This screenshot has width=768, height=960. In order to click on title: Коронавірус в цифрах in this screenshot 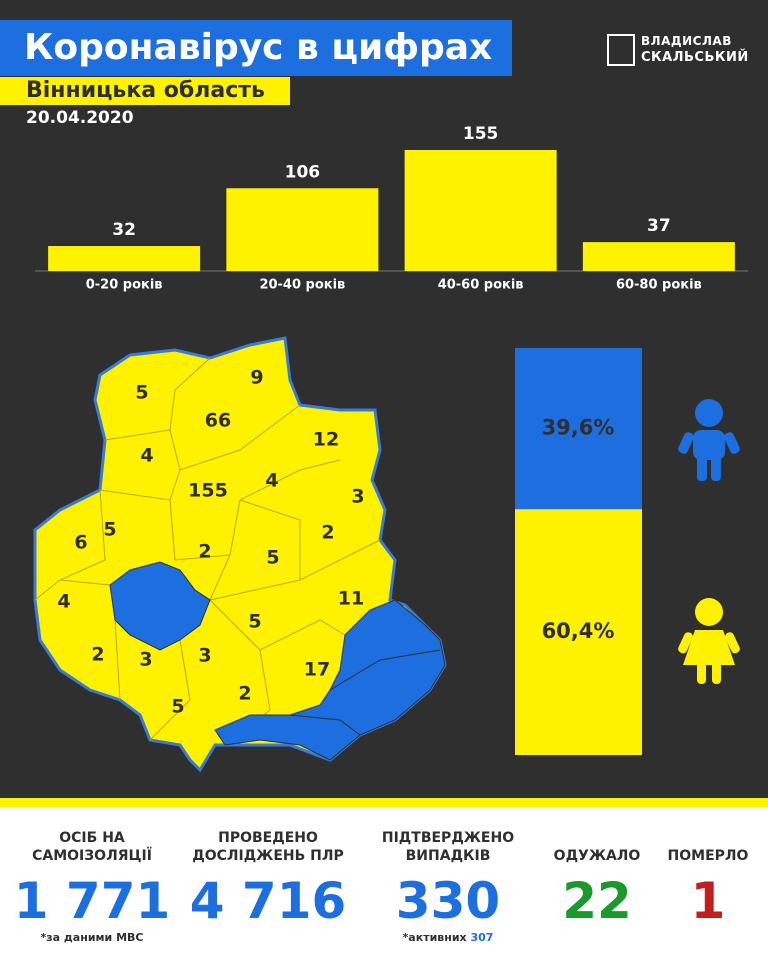, I will do `click(256, 48)`.